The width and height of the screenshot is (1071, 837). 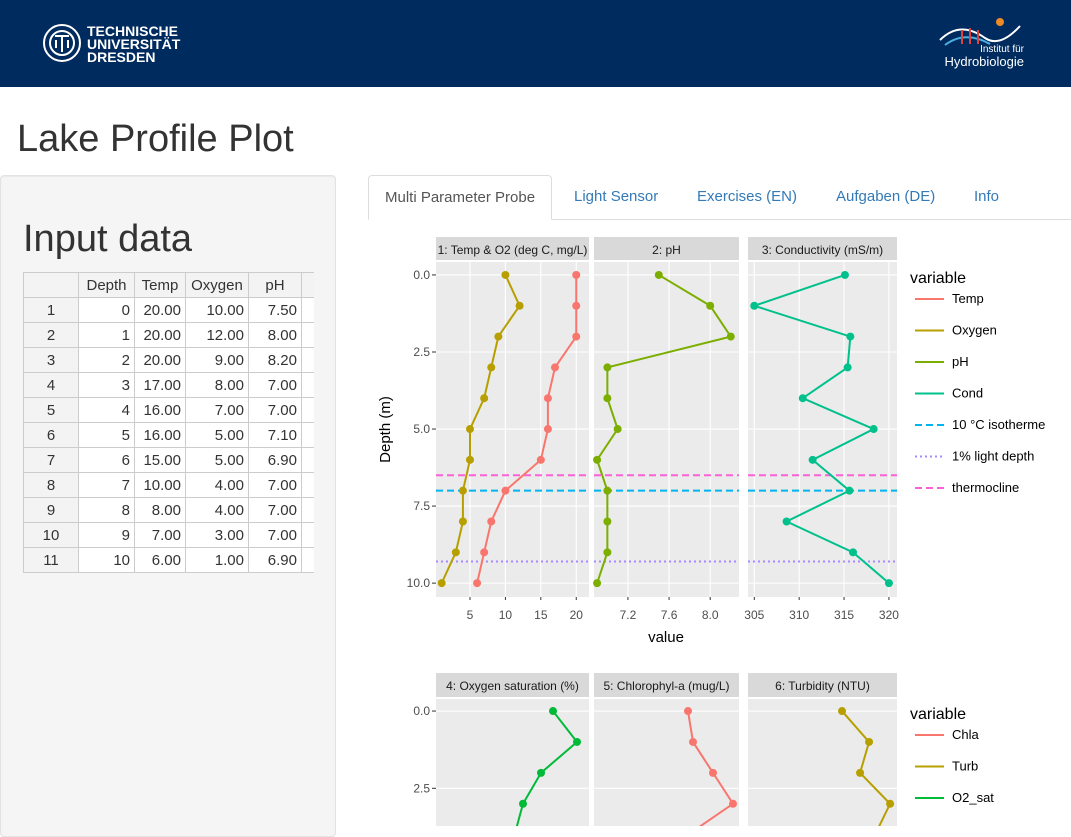 I want to click on cell: 3, so click(x=307, y=560).